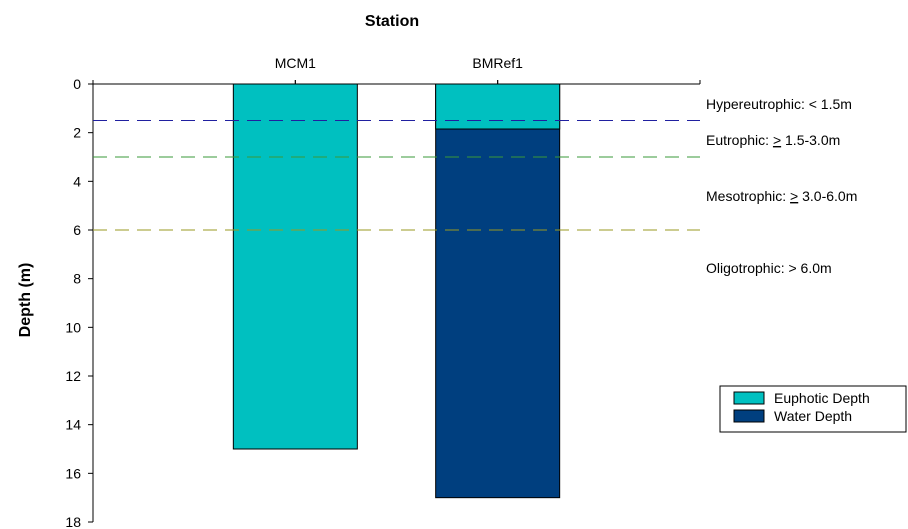  What do you see at coordinates (77, 84) in the screenshot?
I see `y-tick-label: 0` at bounding box center [77, 84].